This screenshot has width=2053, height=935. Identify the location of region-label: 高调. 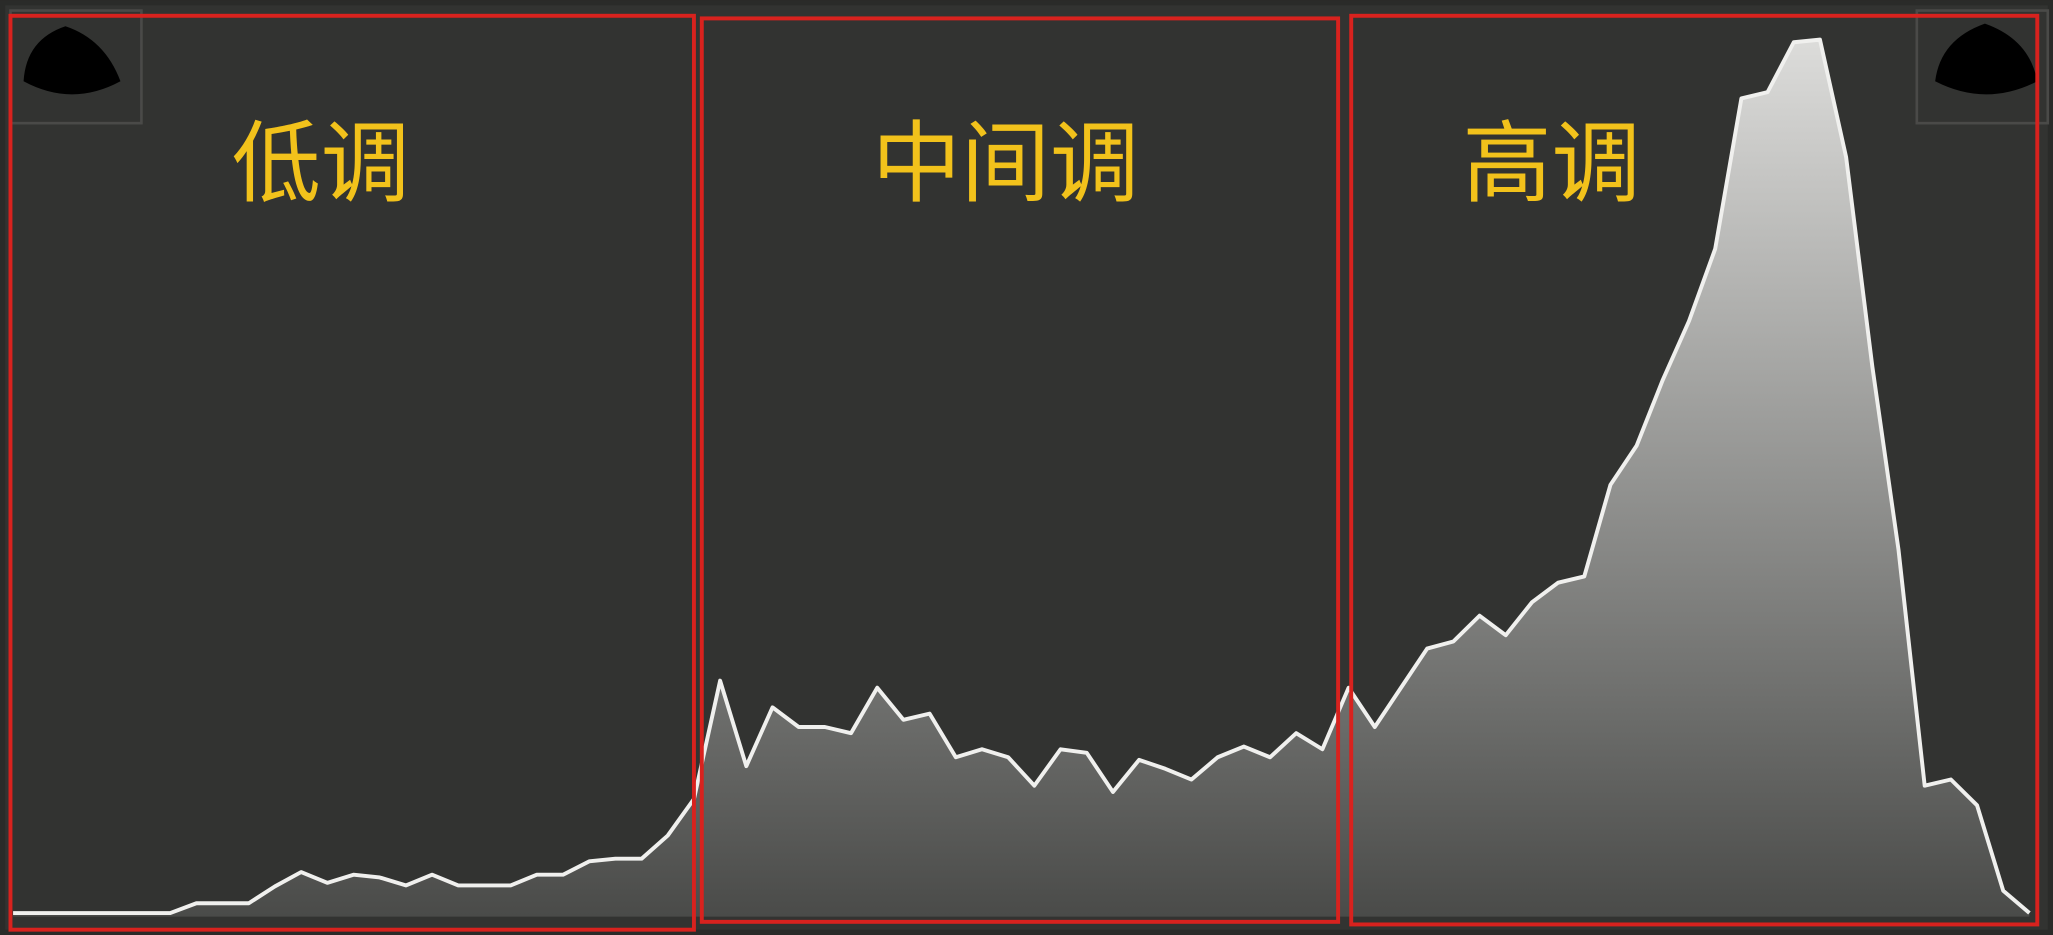
(1552, 164).